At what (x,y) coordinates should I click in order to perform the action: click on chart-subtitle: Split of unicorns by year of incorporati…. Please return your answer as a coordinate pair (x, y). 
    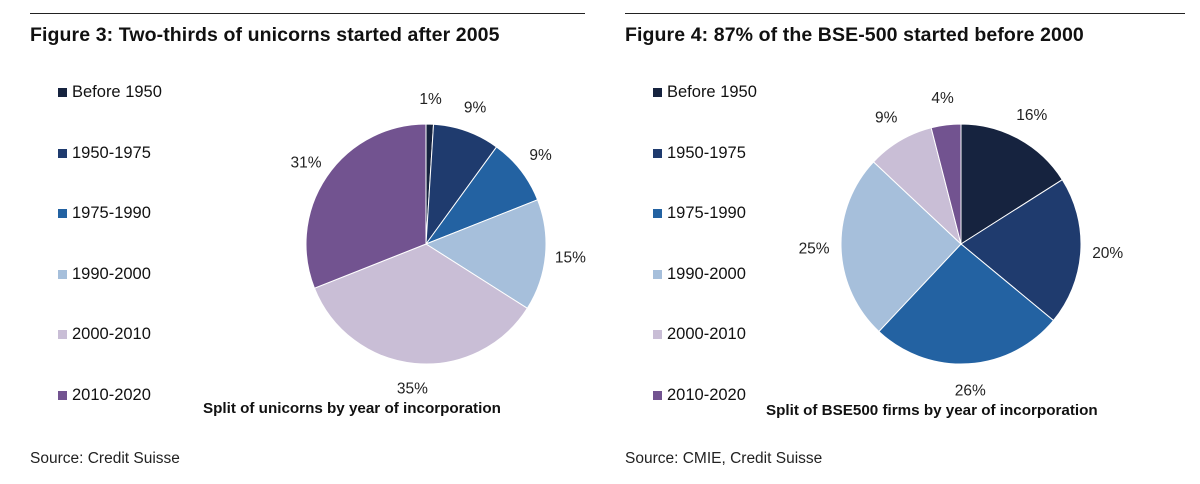
    Looking at the image, I should click on (352, 408).